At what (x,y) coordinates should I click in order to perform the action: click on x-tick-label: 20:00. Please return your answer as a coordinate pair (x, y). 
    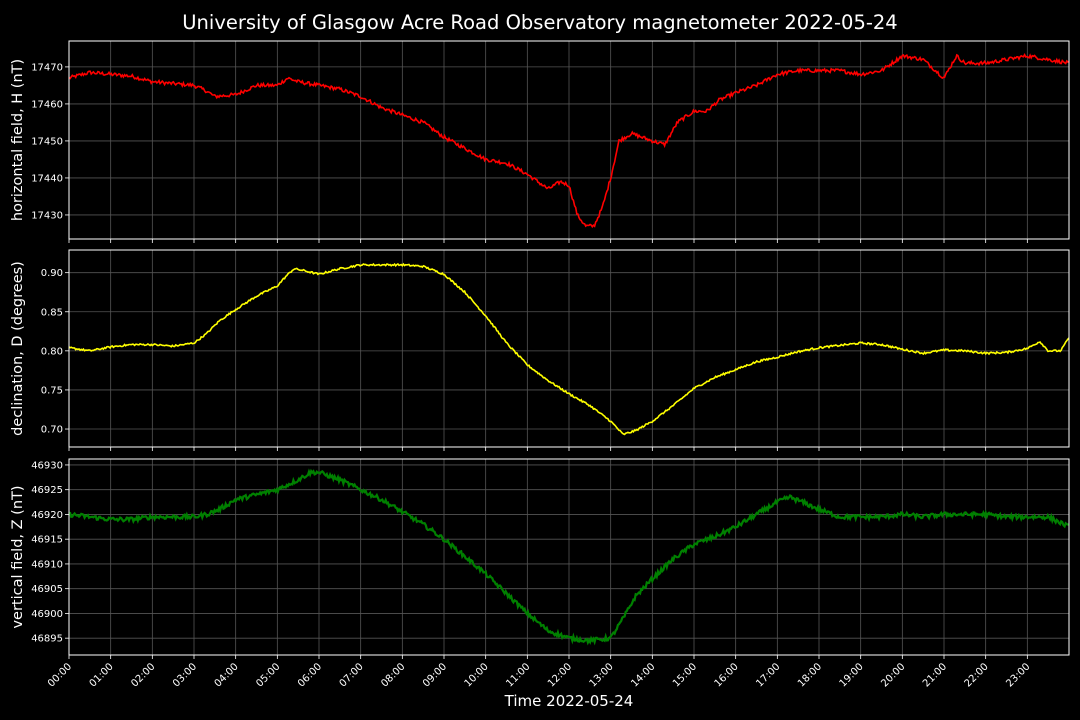
    Looking at the image, I should click on (893, 675).